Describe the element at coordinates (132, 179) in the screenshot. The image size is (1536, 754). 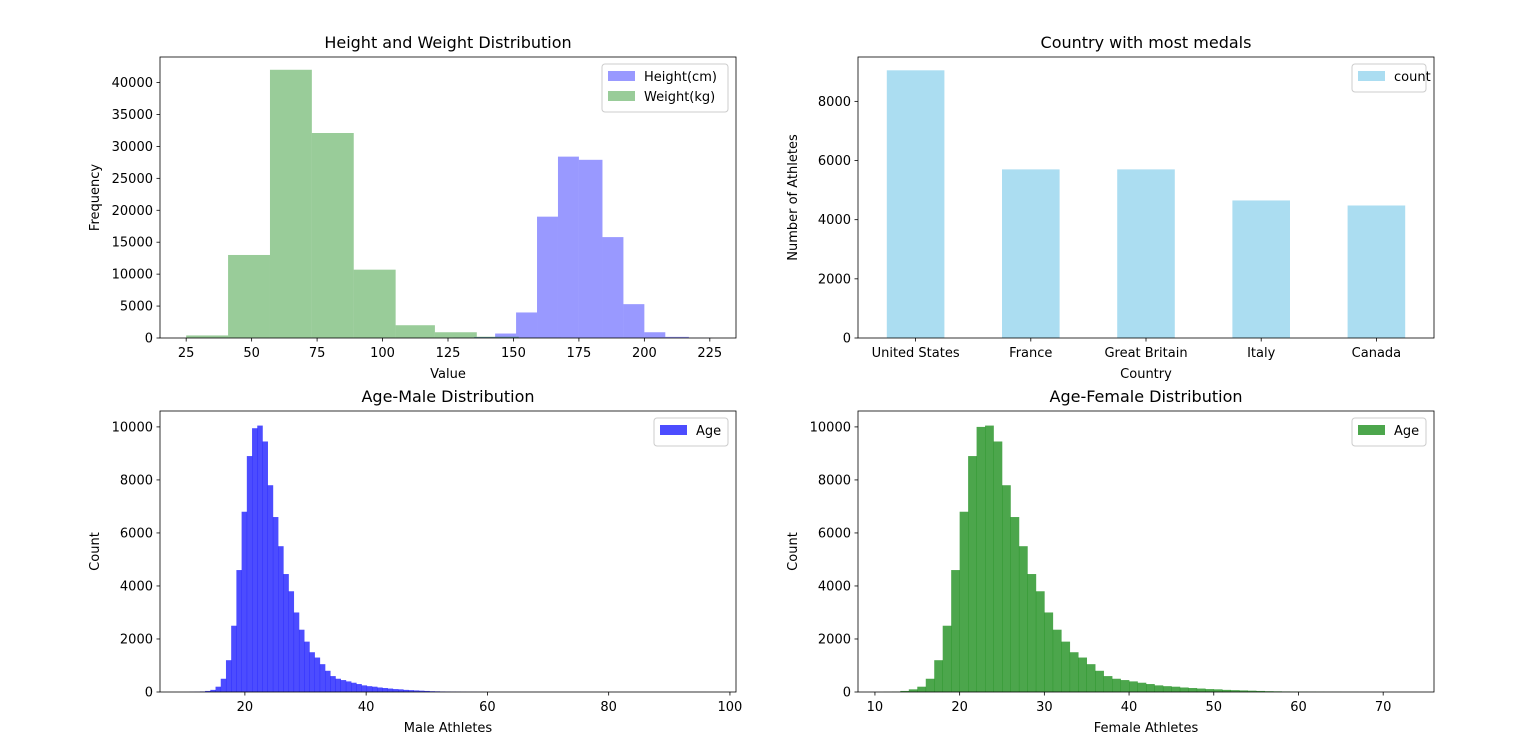
I see `y-tick-label: 25000` at that location.